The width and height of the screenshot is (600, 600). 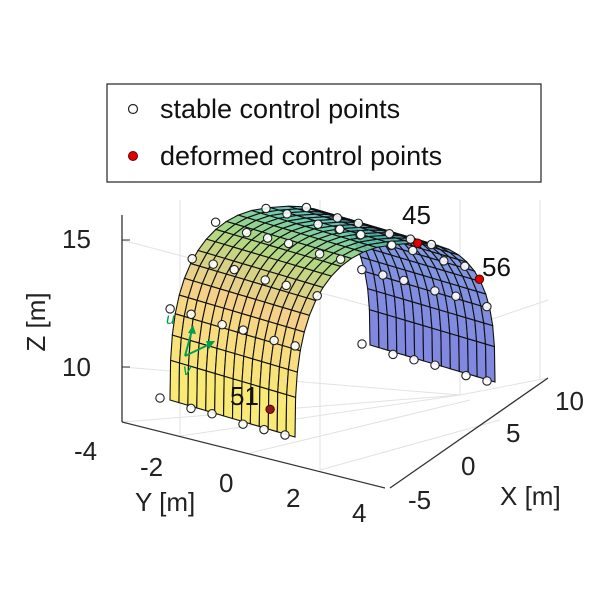 I want to click on legend-label-stable: stable control points, so click(x=280, y=109).